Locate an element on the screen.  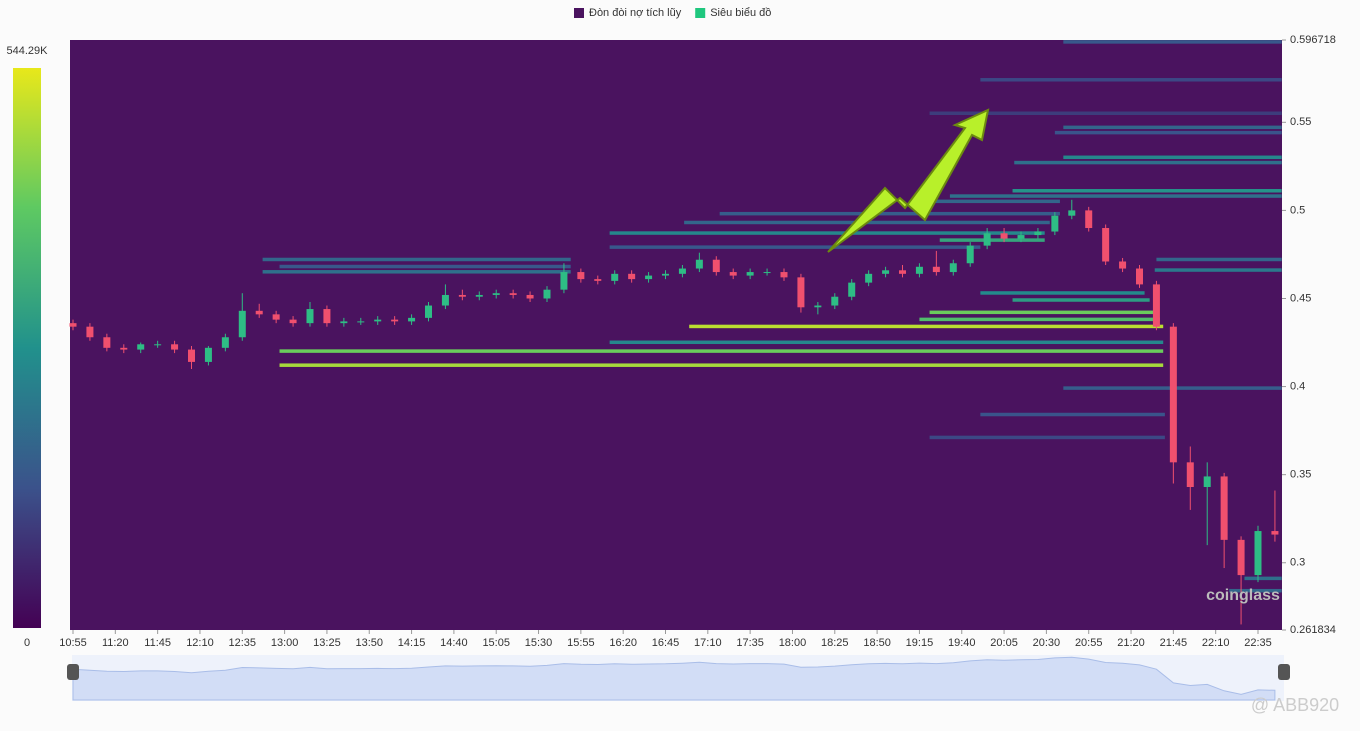
x-tick-label: 16:45 is located at coordinates (666, 643).